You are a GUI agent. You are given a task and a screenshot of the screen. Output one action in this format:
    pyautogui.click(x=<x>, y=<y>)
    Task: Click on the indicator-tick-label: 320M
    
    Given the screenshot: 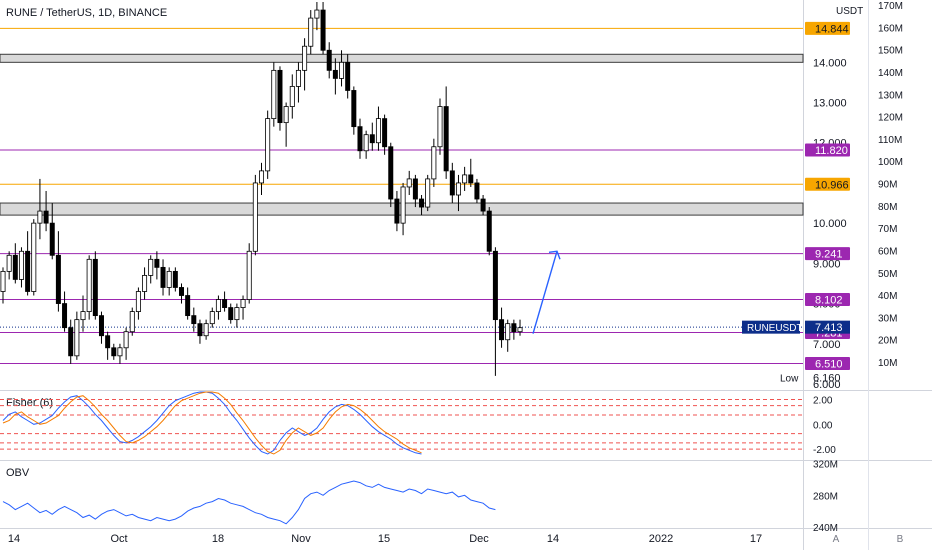 What is the action you would take?
    pyautogui.click(x=825, y=465)
    